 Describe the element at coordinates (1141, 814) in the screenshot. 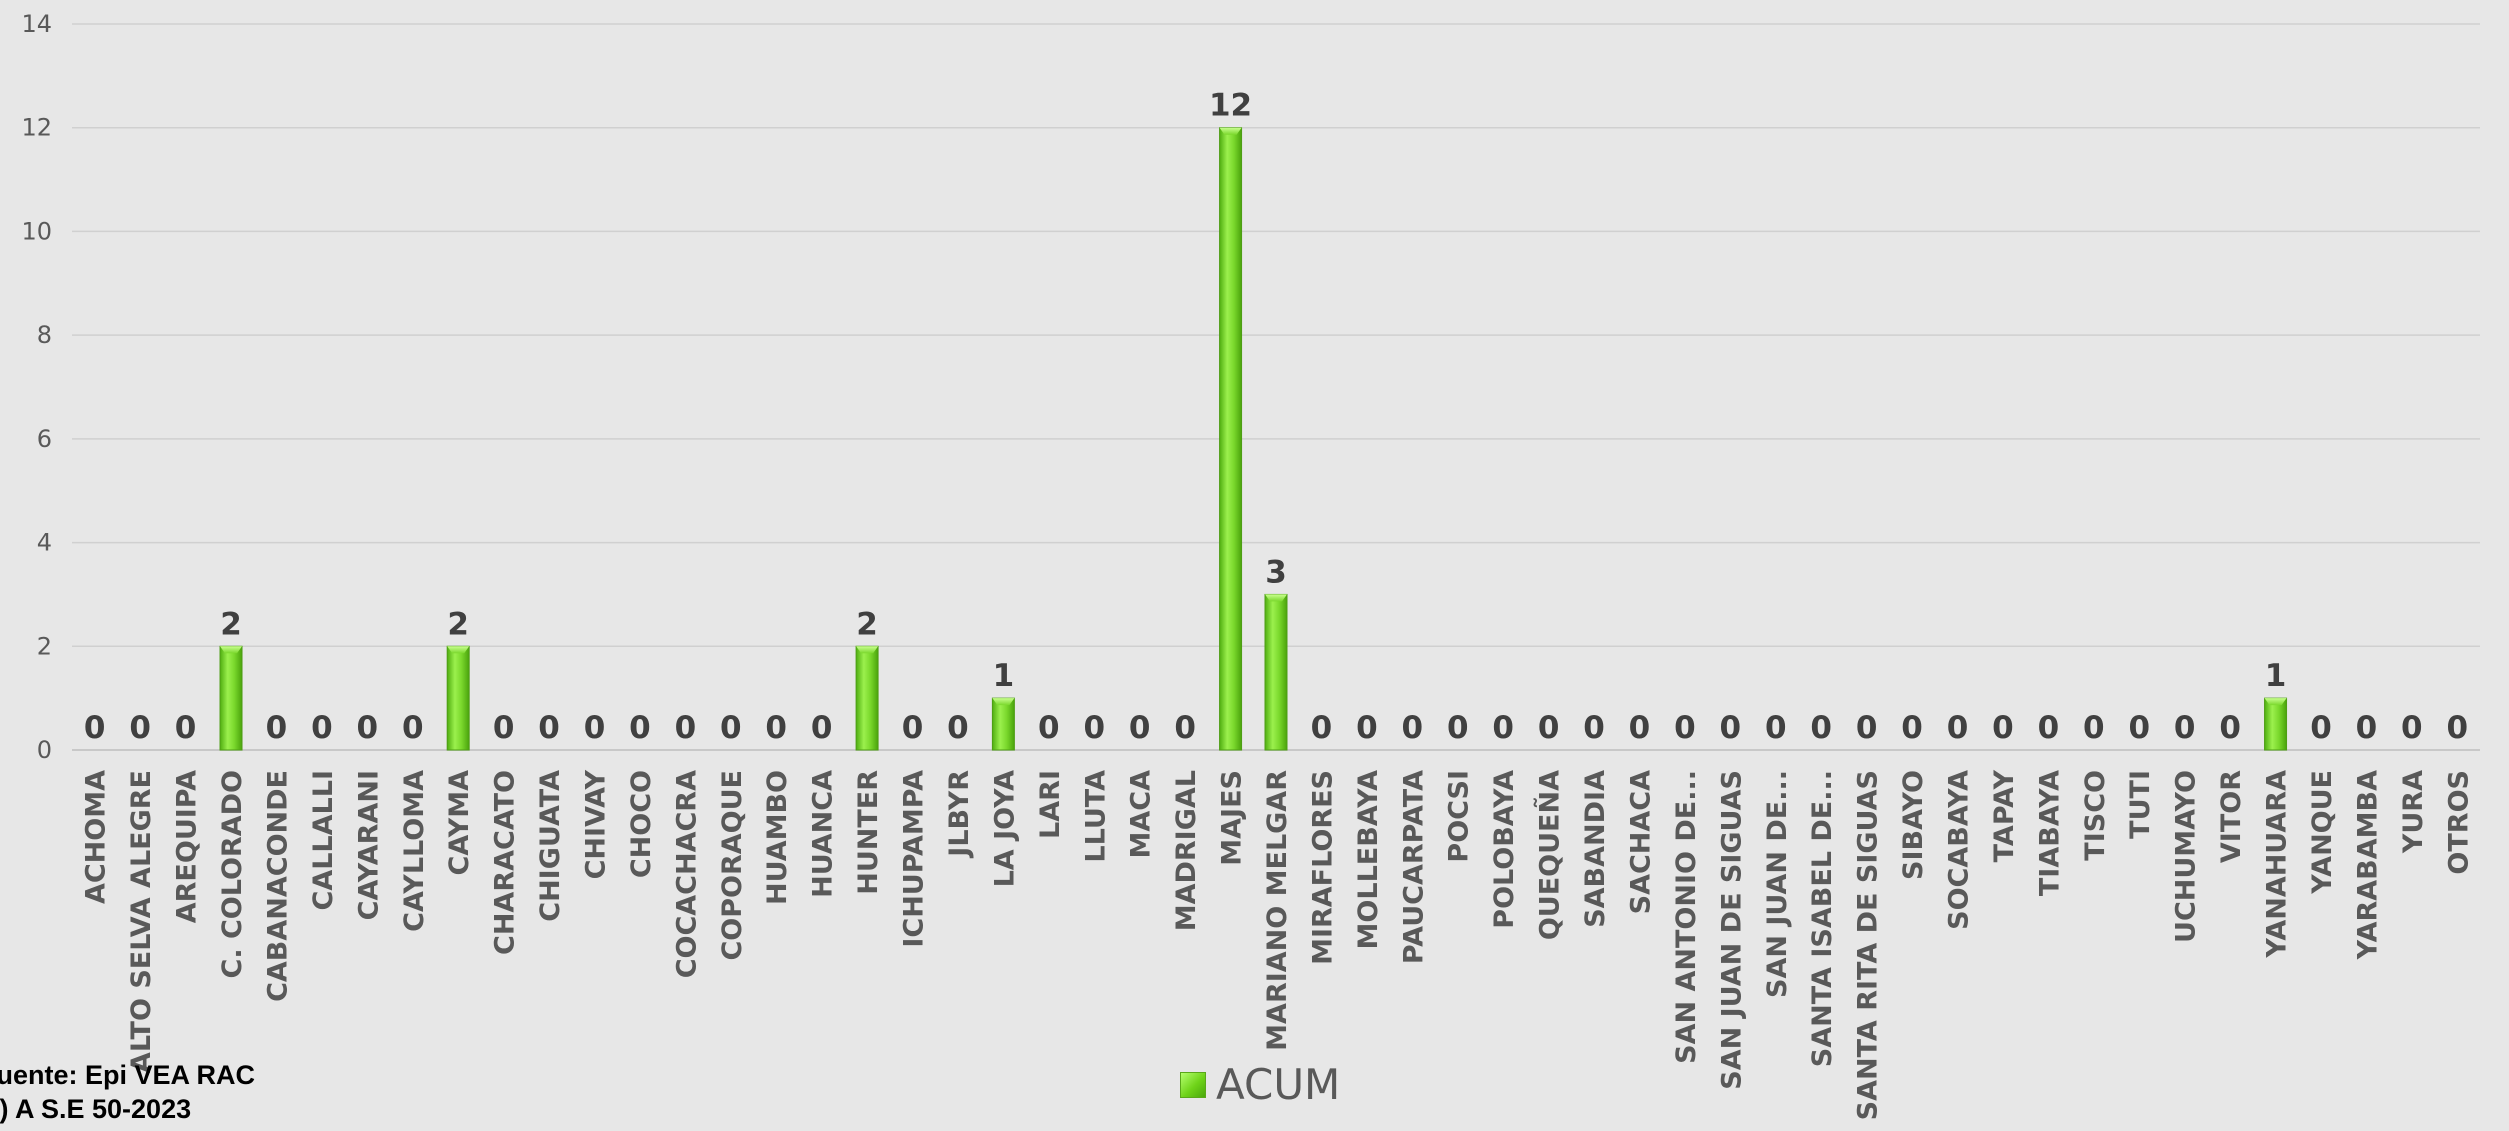

I see `x-tick-label: MACA` at that location.